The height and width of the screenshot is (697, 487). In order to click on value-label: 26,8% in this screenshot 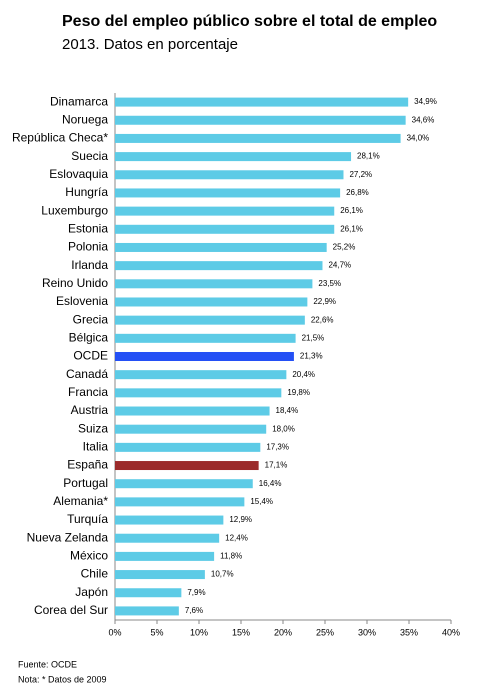, I will do `click(357, 192)`.